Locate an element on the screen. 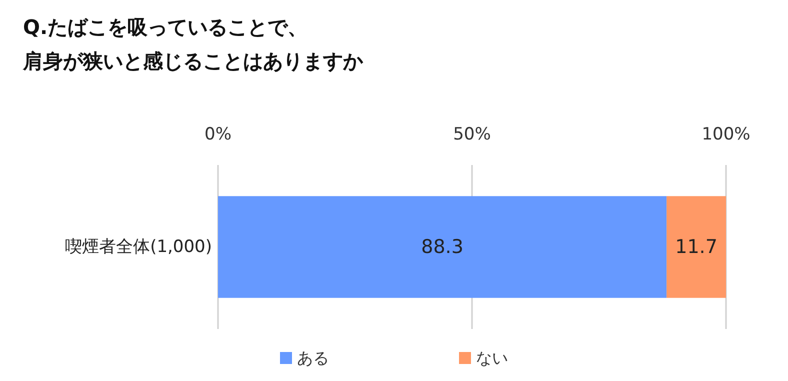  chart-subtitle: 肩身が狭いと感じることはありますか is located at coordinates (193, 61).